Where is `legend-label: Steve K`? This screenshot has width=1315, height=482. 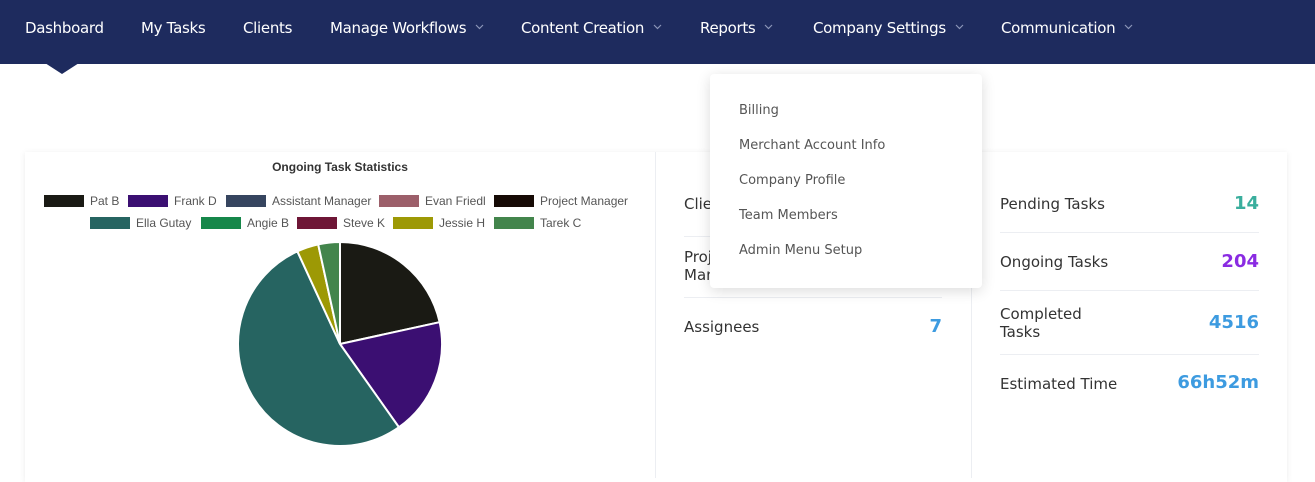 legend-label: Steve K is located at coordinates (364, 223).